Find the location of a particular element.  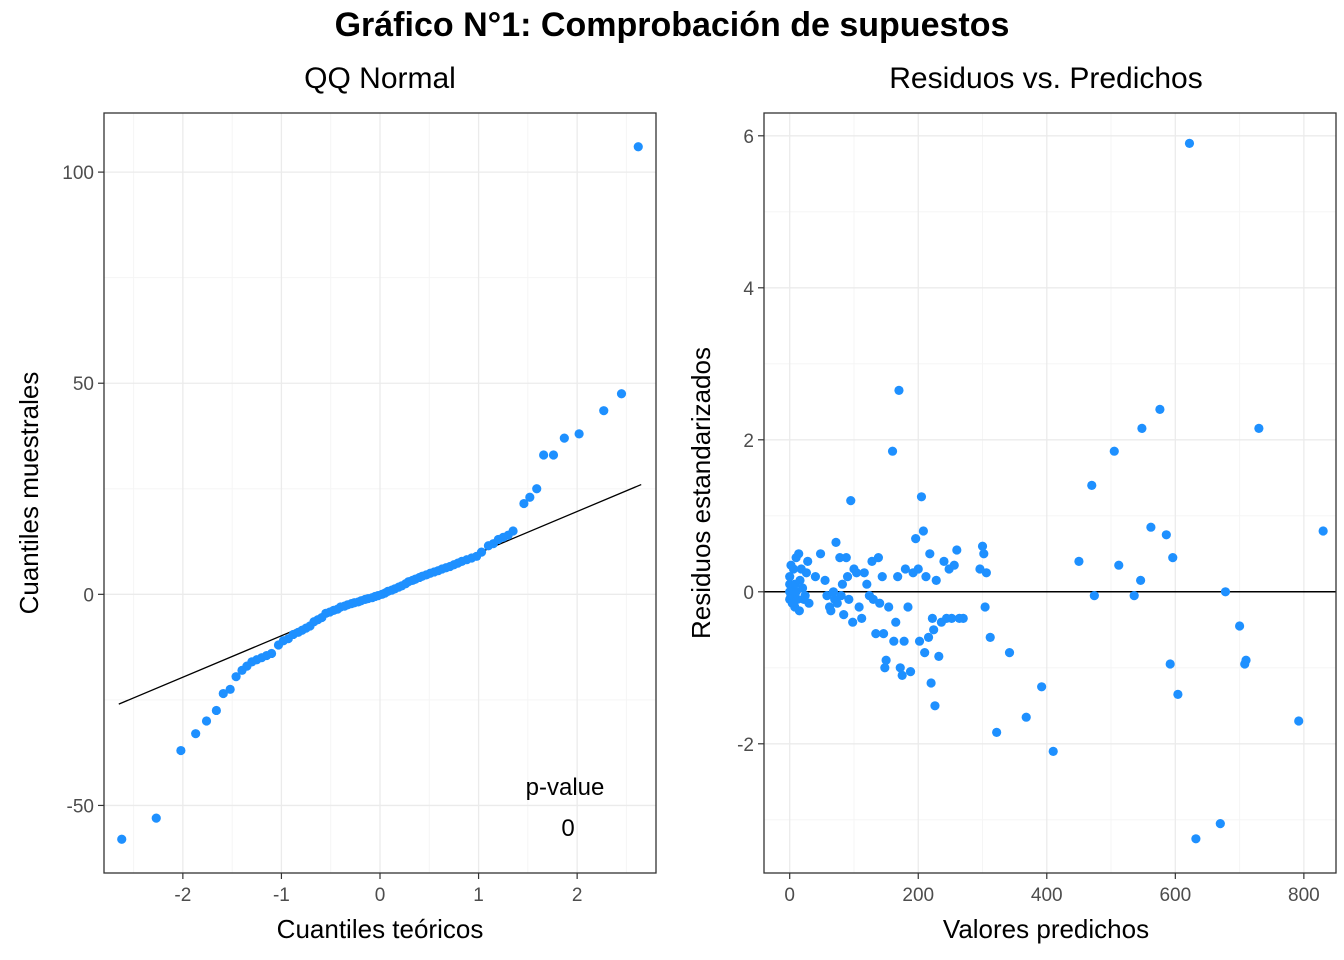

qq-y-axis-ticks: -50 0 50 100 is located at coordinates (83, 490).